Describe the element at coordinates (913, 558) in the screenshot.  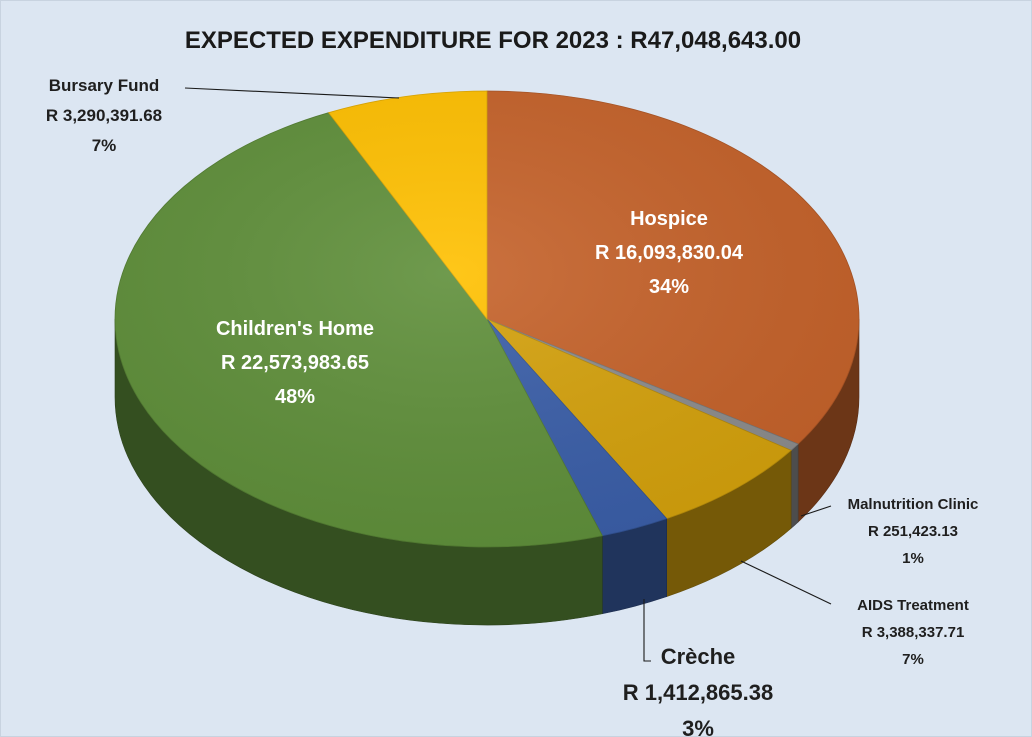
I see `slice-label-percent-malnutrition-clinic: 1%` at that location.